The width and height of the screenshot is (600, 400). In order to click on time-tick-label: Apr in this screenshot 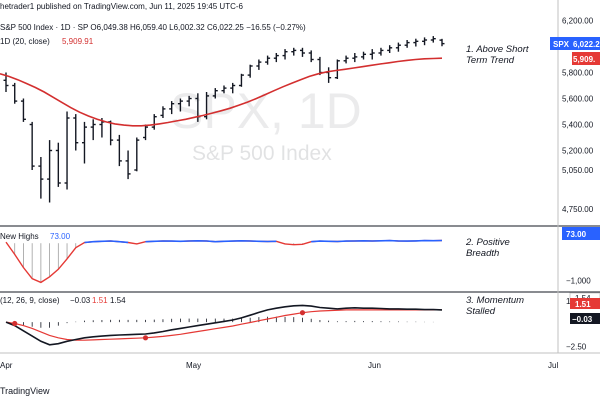, I will do `click(6, 365)`.